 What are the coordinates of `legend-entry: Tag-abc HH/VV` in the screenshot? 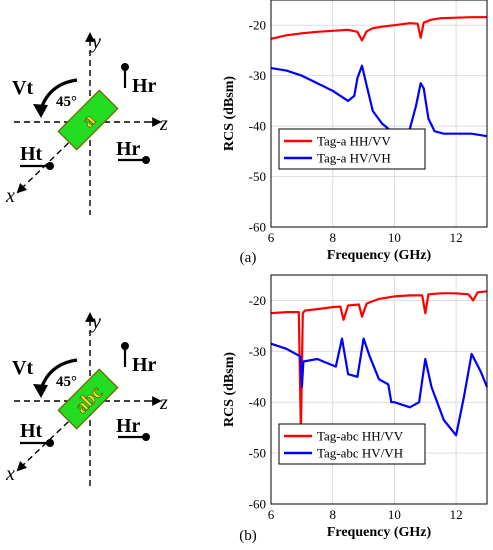 It's located at (360, 436).